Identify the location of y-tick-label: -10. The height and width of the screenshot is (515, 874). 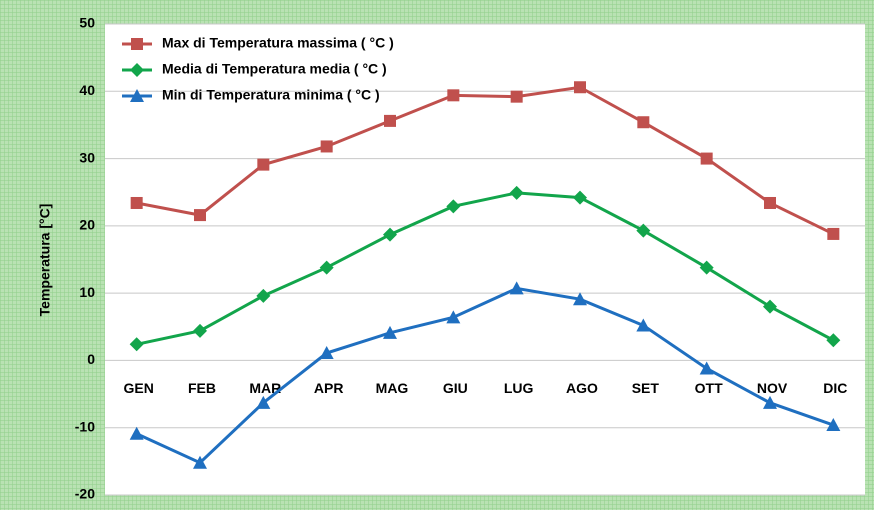
(85, 426).